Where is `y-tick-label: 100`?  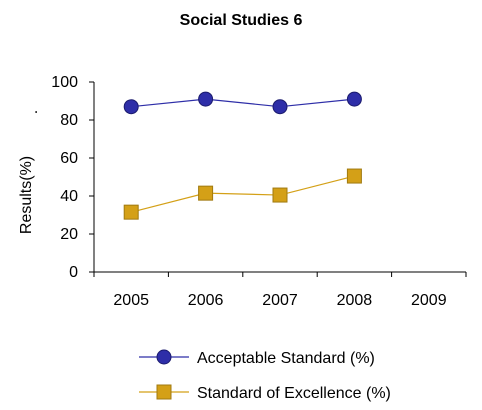
y-tick-label: 100 is located at coordinates (64, 82).